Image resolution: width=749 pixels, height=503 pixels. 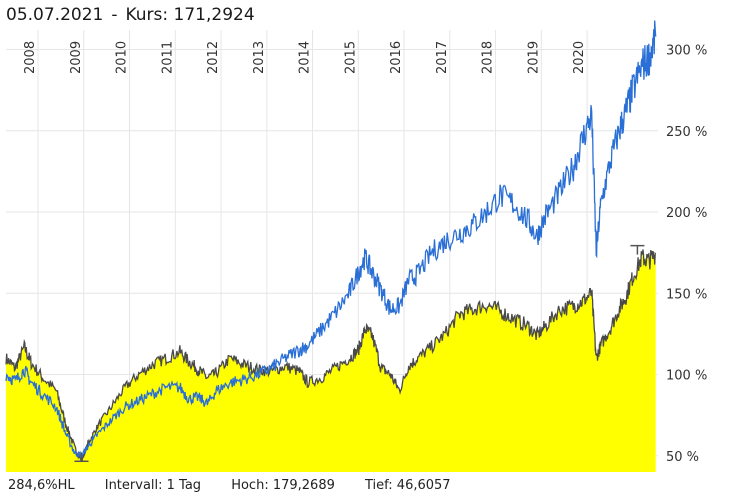 What do you see at coordinates (76, 57) in the screenshot?
I see `x-tick-label: 2009` at bounding box center [76, 57].